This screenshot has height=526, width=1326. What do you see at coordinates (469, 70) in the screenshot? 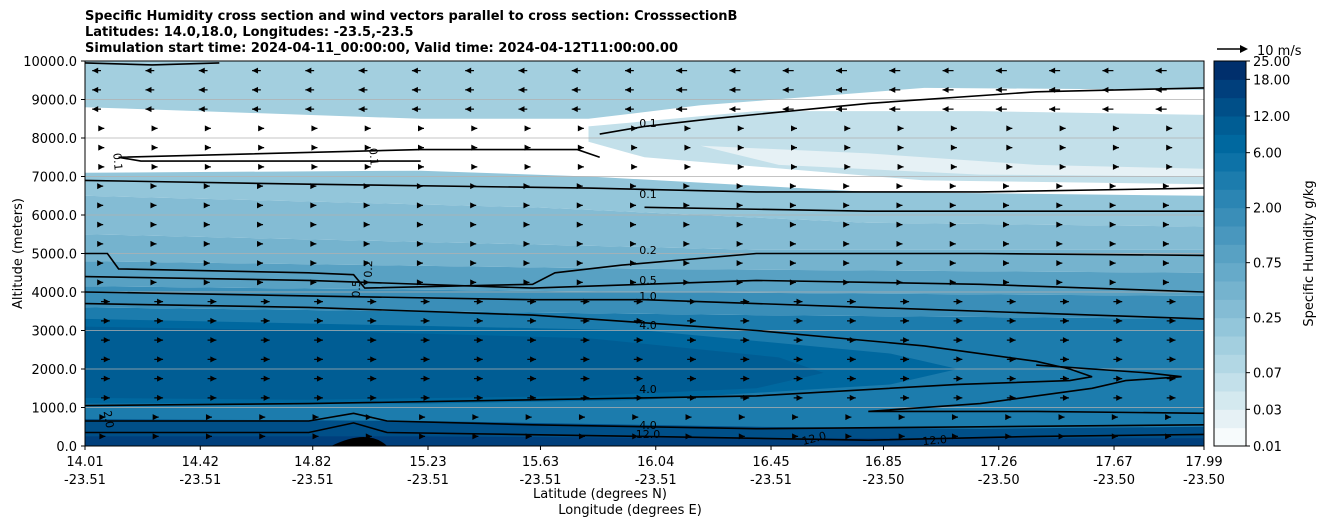
I see `wind-arrow-r19-c7` at bounding box center [469, 70].